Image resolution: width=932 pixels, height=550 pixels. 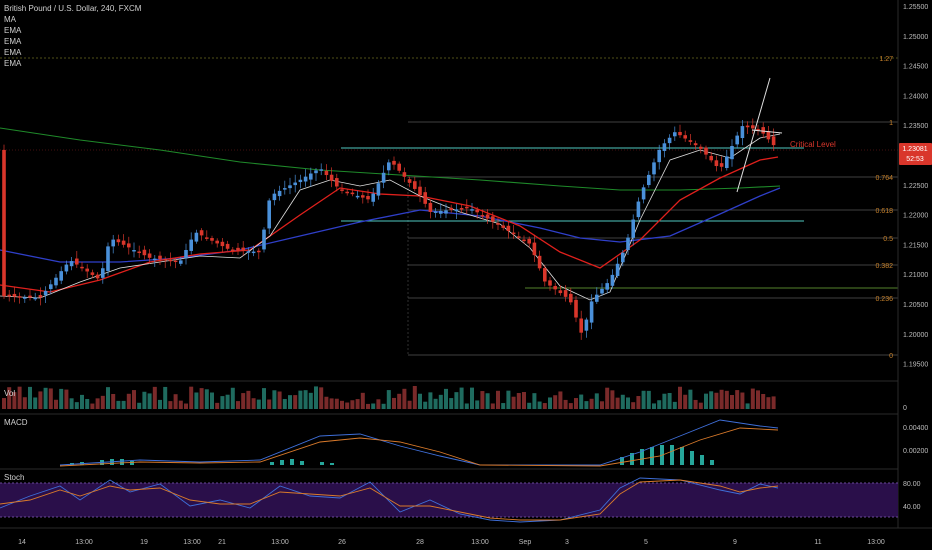 I want to click on indicator-ema-4: EMA, so click(x=13, y=63).